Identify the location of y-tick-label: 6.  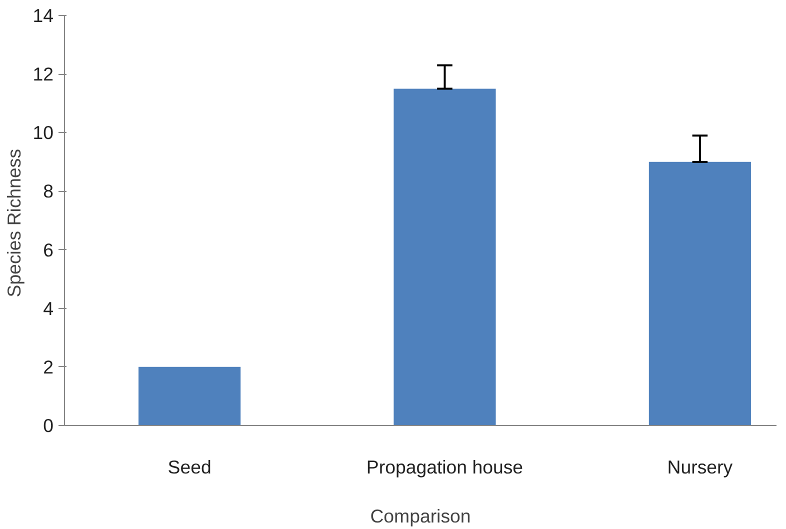
(48, 249).